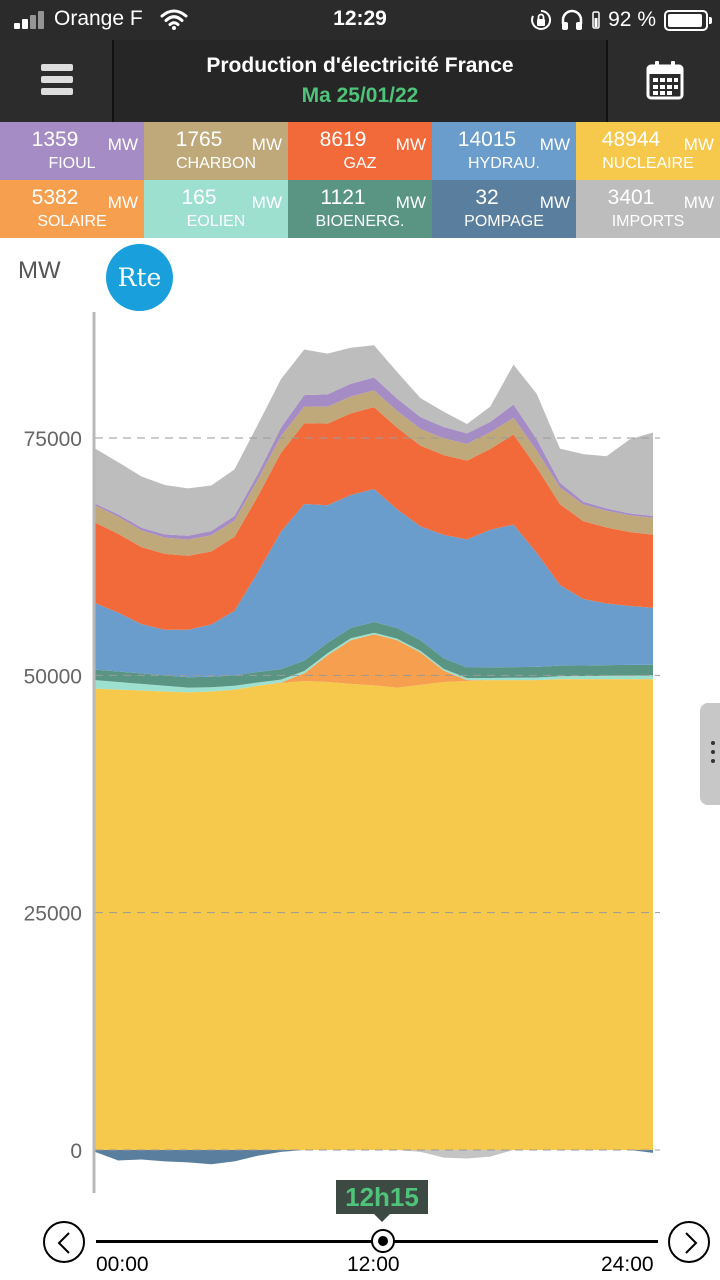 Image resolution: width=720 pixels, height=1280 pixels. What do you see at coordinates (382, 1201) in the screenshot?
I see `cursor-time-label: 12h15` at bounding box center [382, 1201].